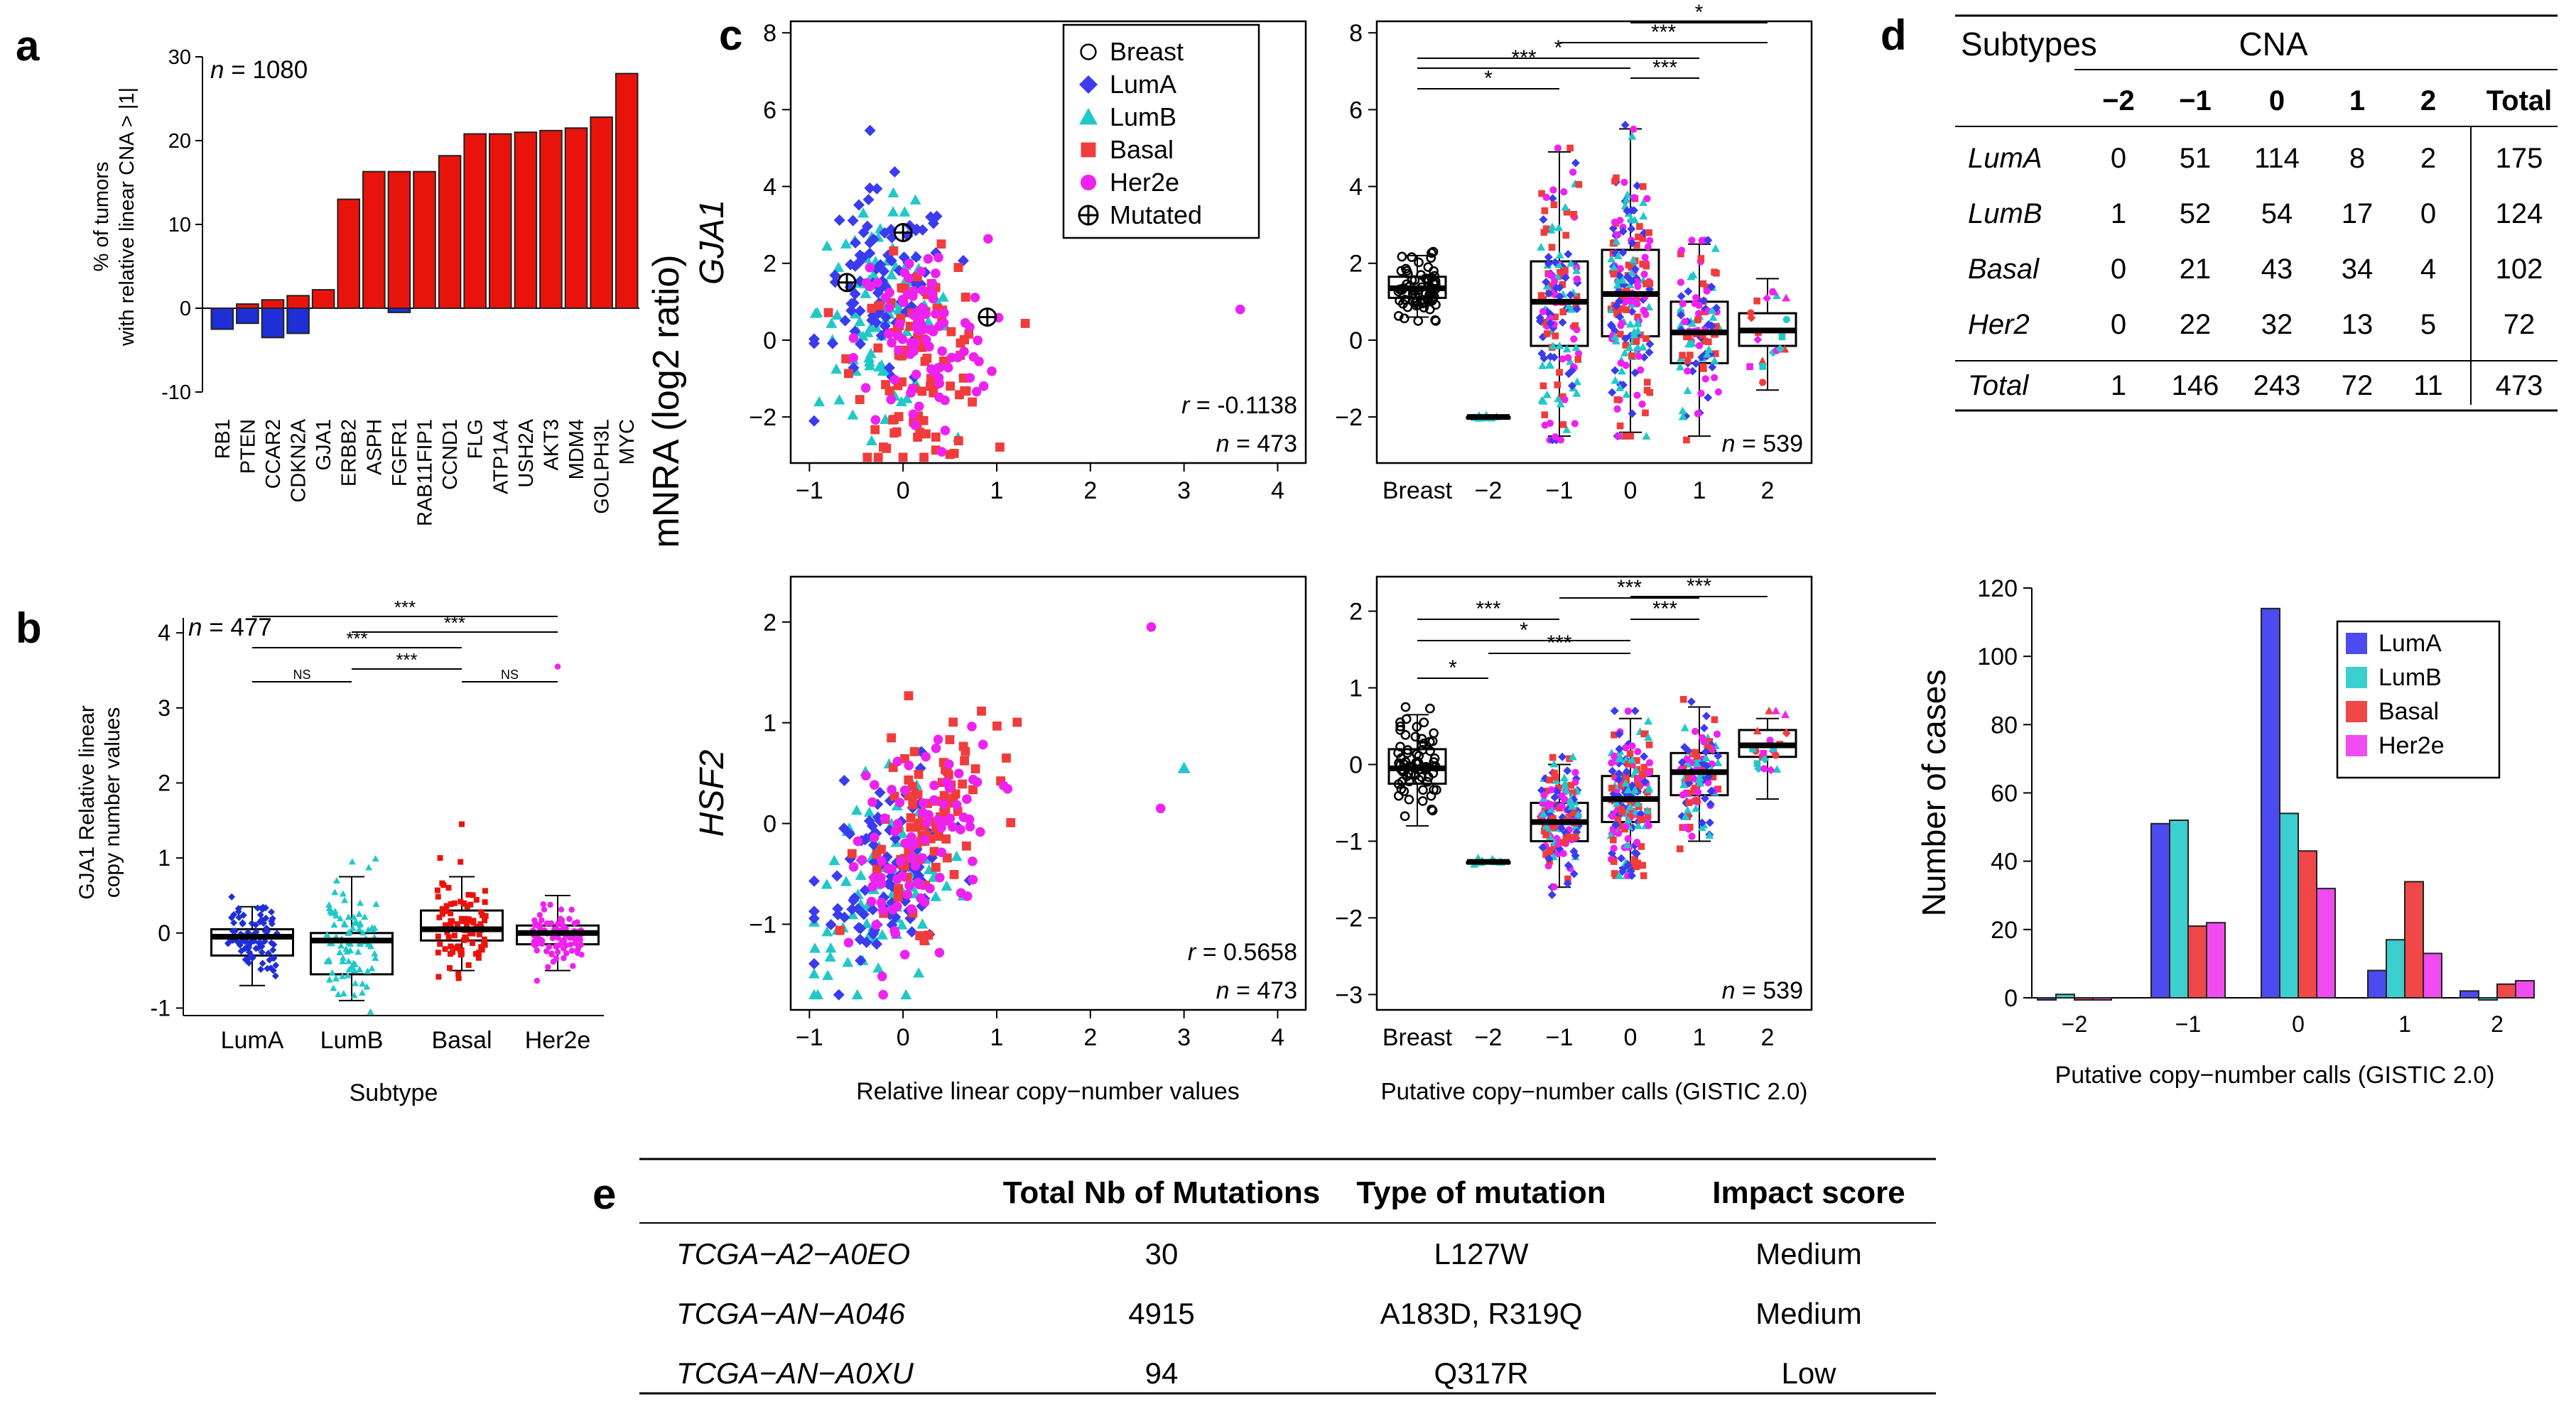  What do you see at coordinates (236, 628) in the screenshot?
I see `n-value: = 477` at bounding box center [236, 628].